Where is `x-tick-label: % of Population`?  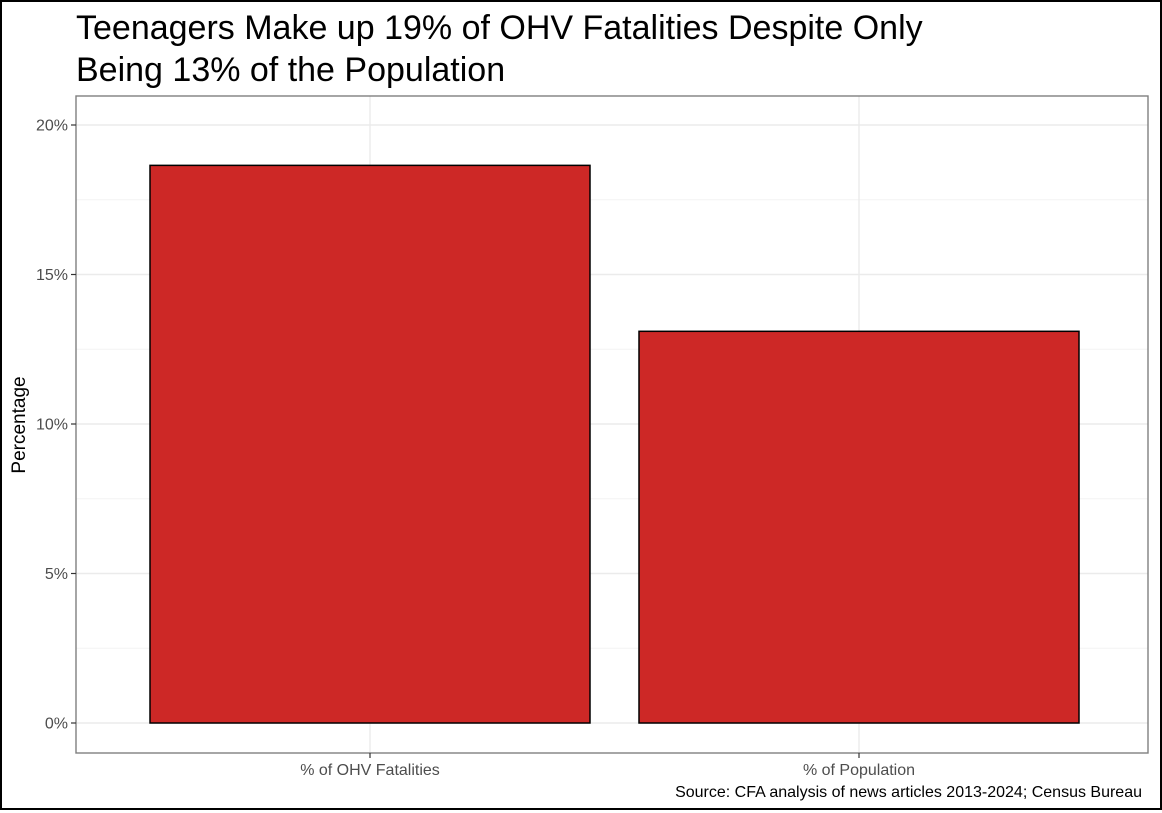 x-tick-label: % of Population is located at coordinates (859, 770).